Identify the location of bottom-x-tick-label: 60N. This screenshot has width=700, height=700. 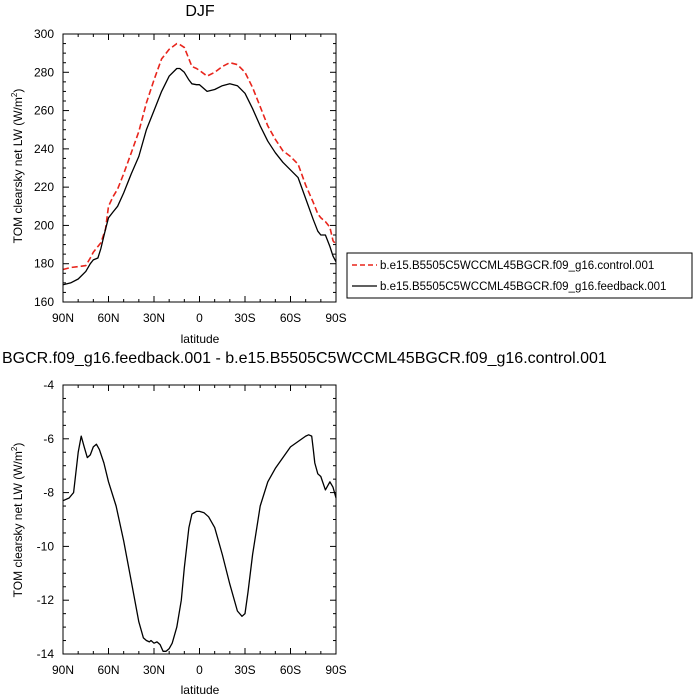
(108, 670).